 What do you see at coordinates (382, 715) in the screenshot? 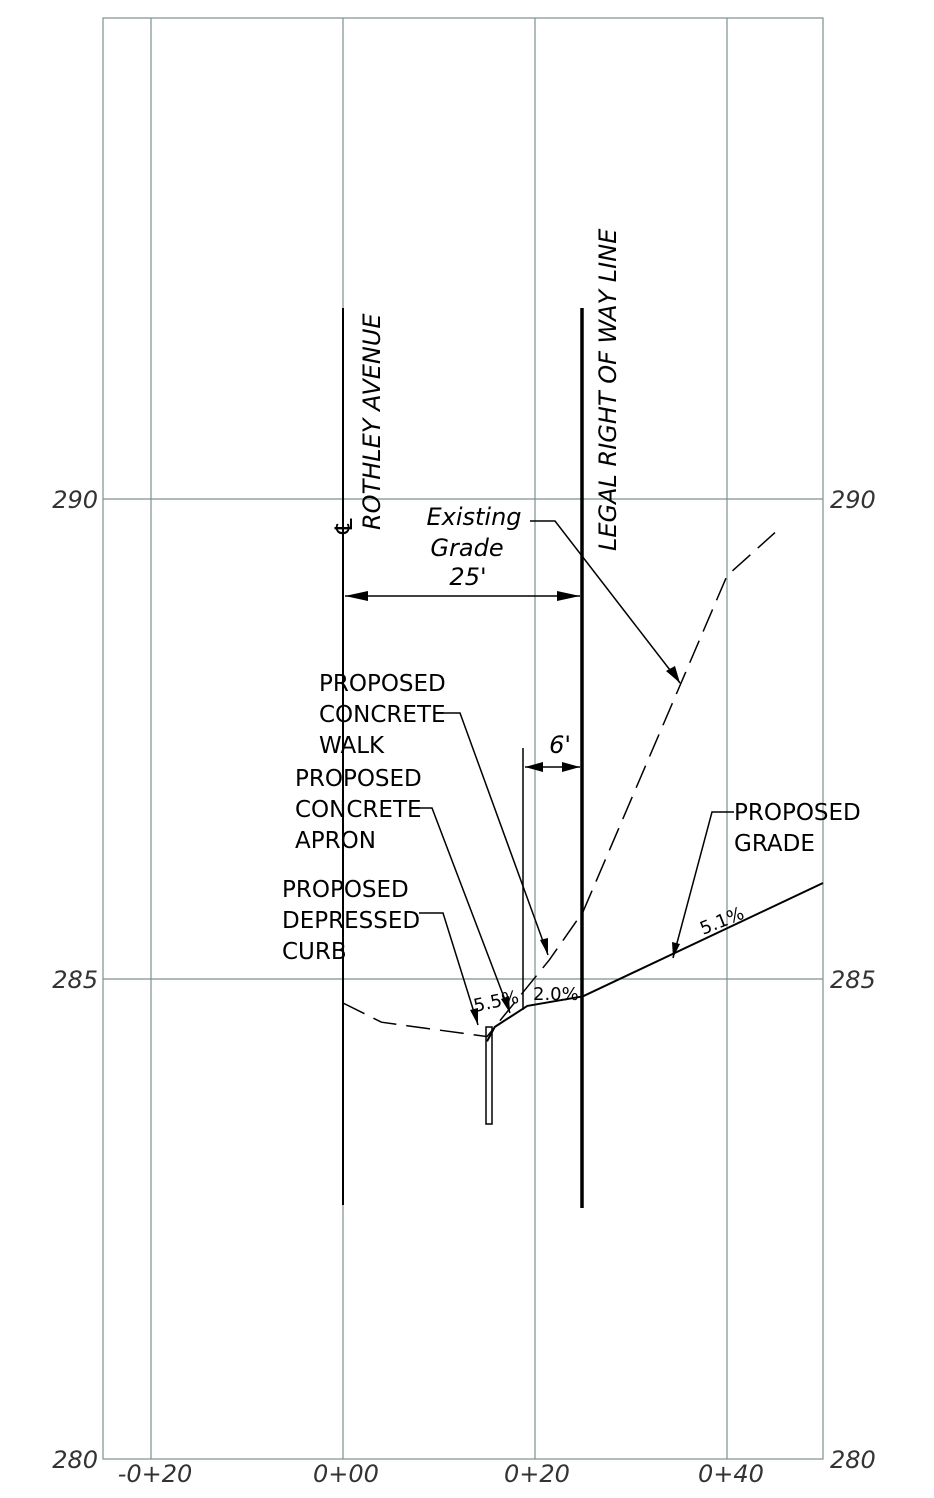
I see `walk-label-line2: CONCRETE` at bounding box center [382, 715].